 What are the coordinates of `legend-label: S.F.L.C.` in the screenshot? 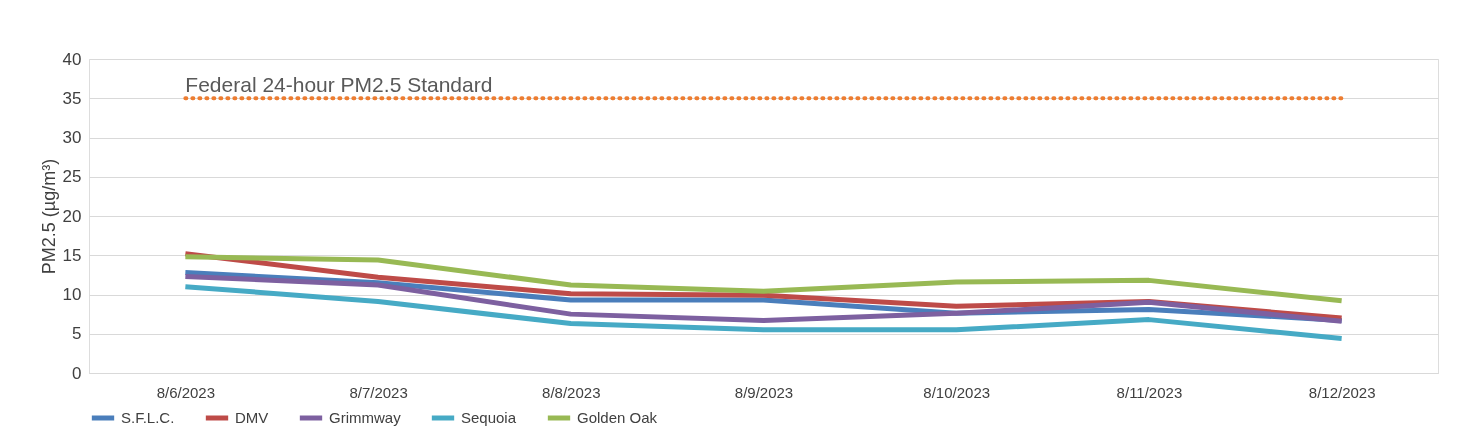 It's located at (148, 417).